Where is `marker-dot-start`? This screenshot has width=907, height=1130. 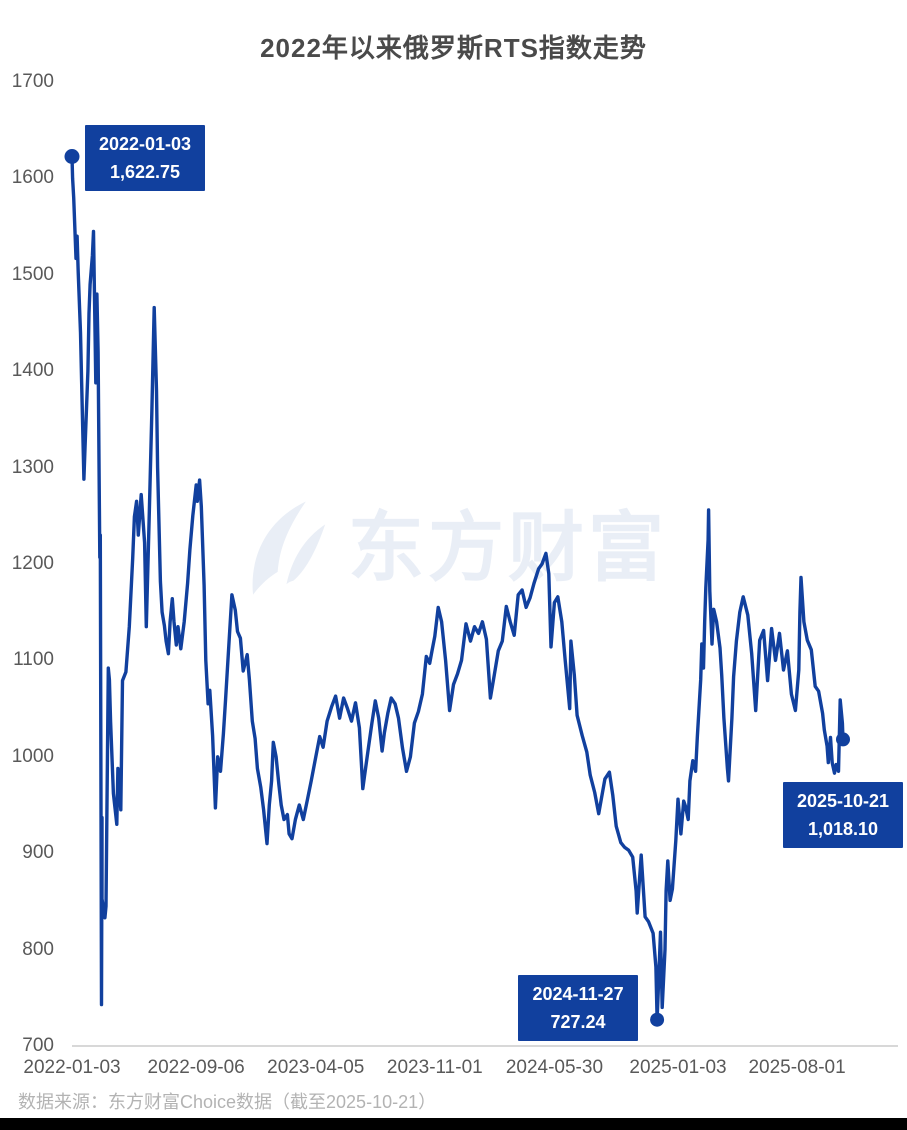
marker-dot-start is located at coordinates (72, 156).